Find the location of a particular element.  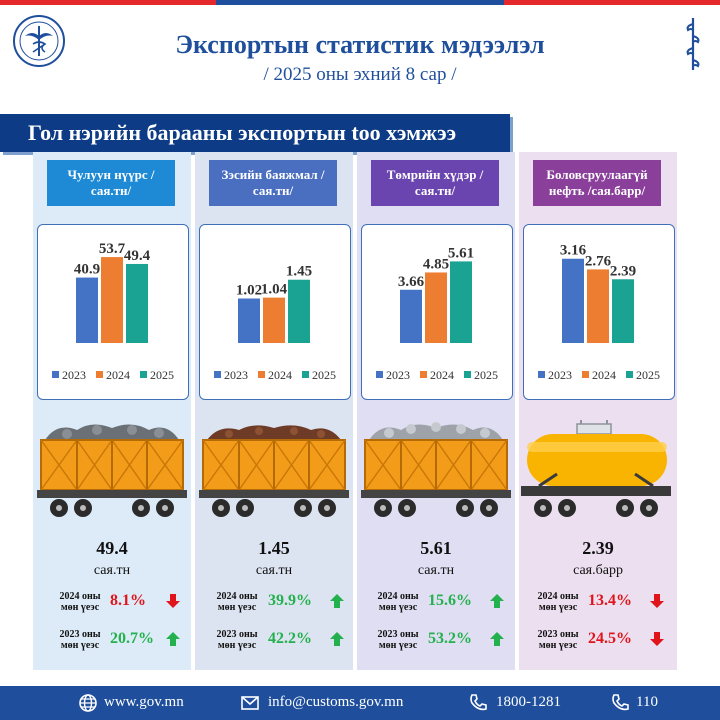

chart-box-iron-ore: 3.66 4.85 5.61 2023 2024 2025 is located at coordinates (437, 312).